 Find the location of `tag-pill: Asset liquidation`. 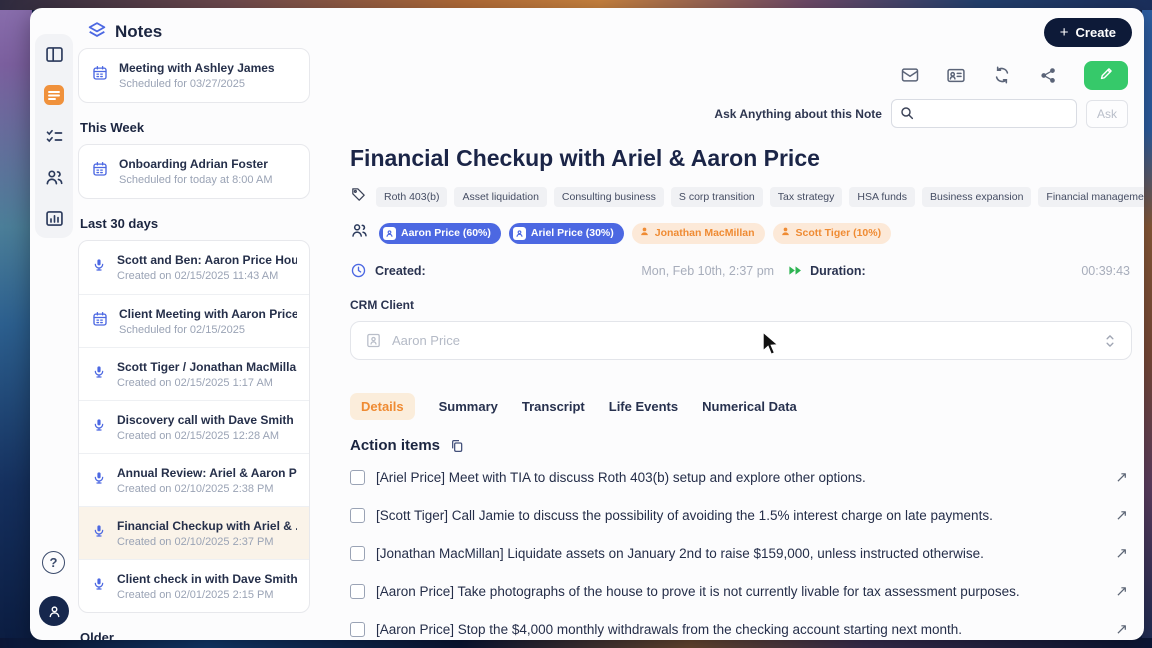

tag-pill: Asset liquidation is located at coordinates (500, 197).